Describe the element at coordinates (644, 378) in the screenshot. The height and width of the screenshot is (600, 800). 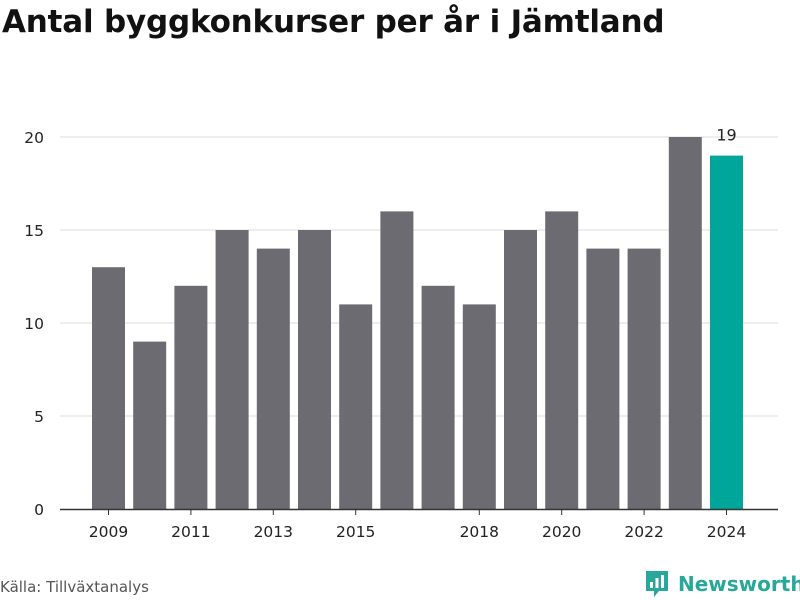
I see `bar-2022` at that location.